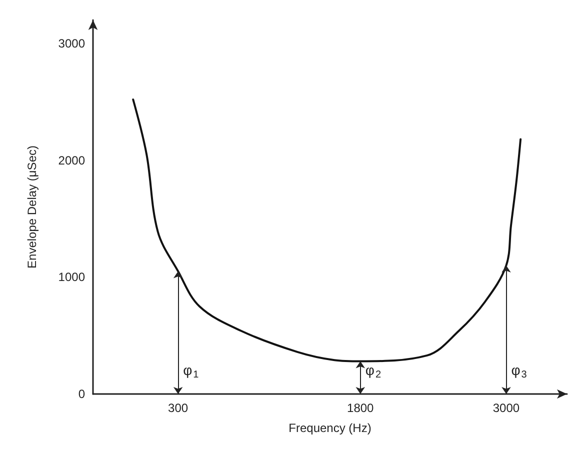 Image resolution: width=585 pixels, height=450 pixels. Describe the element at coordinates (72, 43) in the screenshot. I see `y-tick-label: 3000` at that location.